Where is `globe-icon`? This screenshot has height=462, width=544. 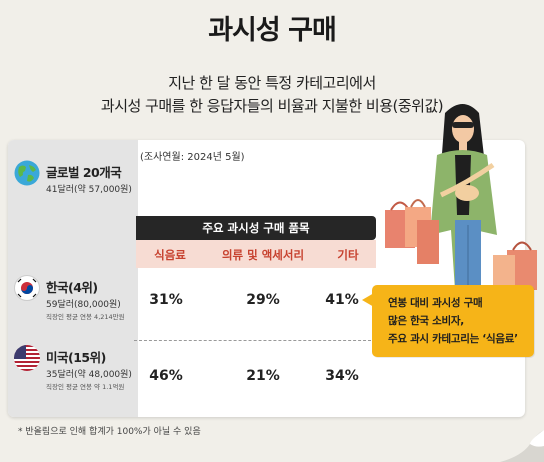
globe-icon is located at coordinates (27, 173).